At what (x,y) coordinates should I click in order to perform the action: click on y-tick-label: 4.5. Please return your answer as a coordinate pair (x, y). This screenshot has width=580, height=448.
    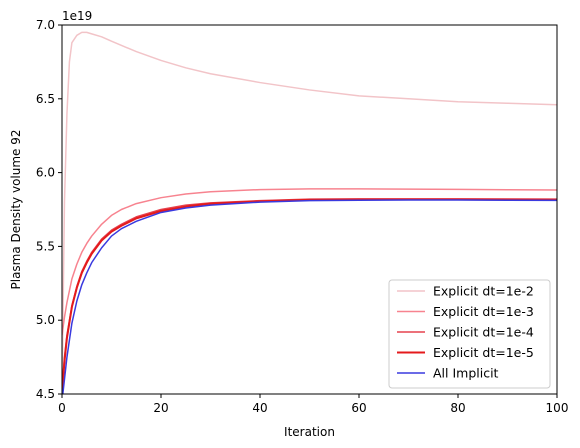
    Looking at the image, I should click on (45, 394).